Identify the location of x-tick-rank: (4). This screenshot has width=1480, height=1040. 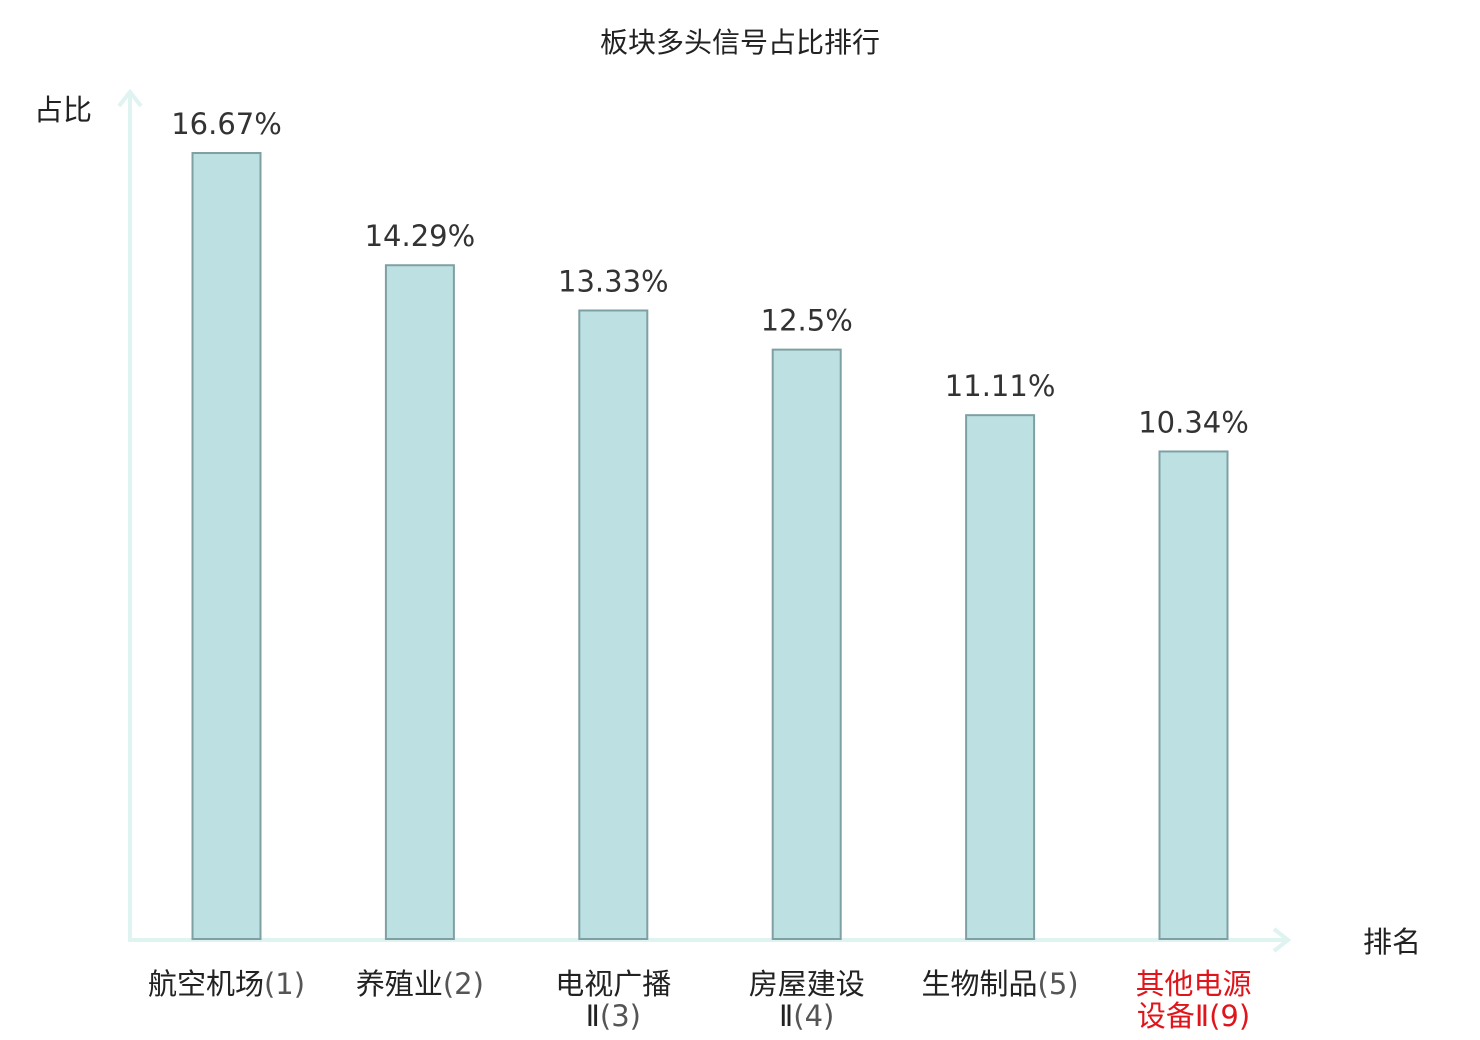
(813, 1016).